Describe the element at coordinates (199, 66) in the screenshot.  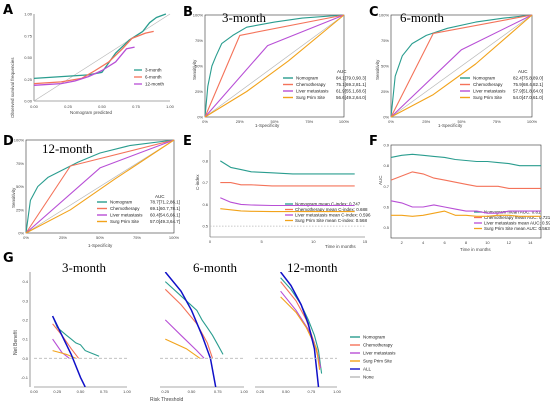
I see `panel-b-ytick: 50%` at that location.